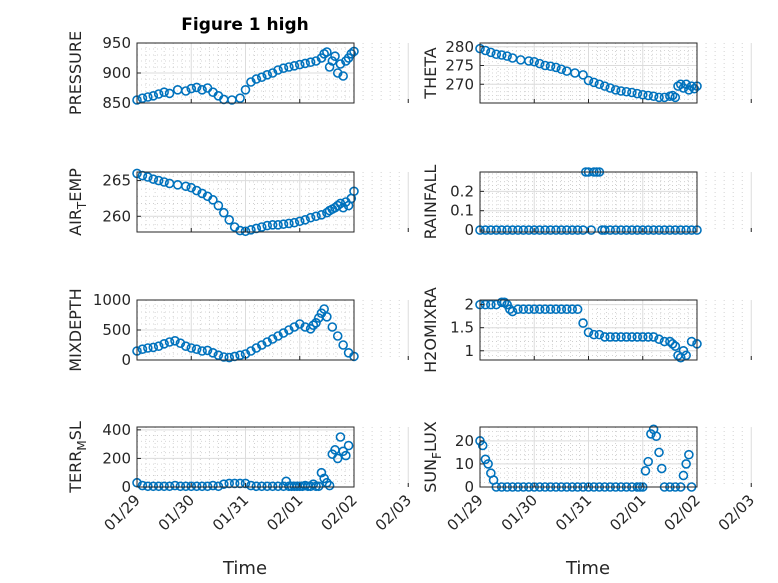 The height and width of the screenshot is (583, 778). What do you see at coordinates (116, 181) in the screenshot?
I see `y-tick-label: 265` at bounding box center [116, 181].